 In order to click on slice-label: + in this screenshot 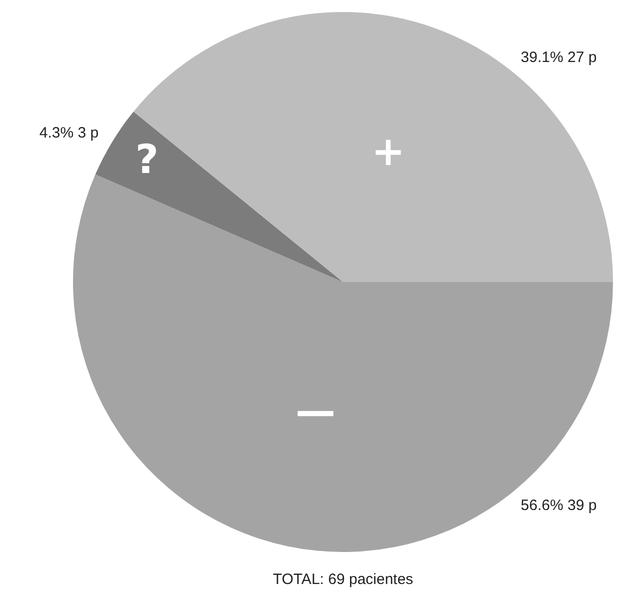, I will do `click(388, 152)`.